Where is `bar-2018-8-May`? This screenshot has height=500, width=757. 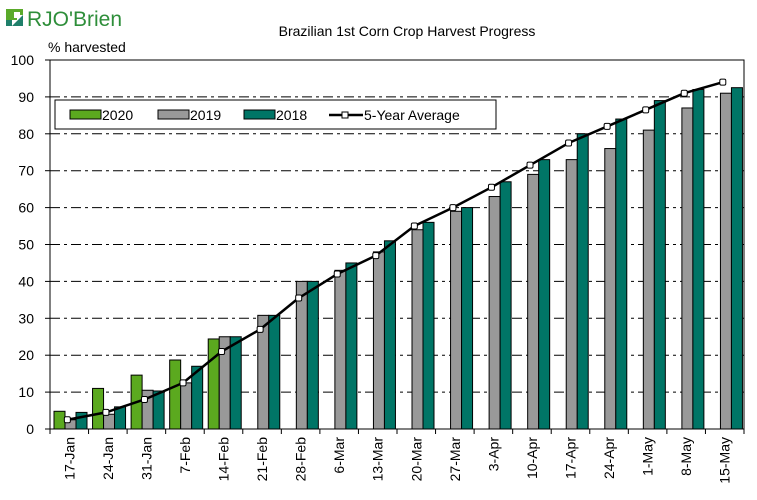
bar-2018-8-May is located at coordinates (698, 259).